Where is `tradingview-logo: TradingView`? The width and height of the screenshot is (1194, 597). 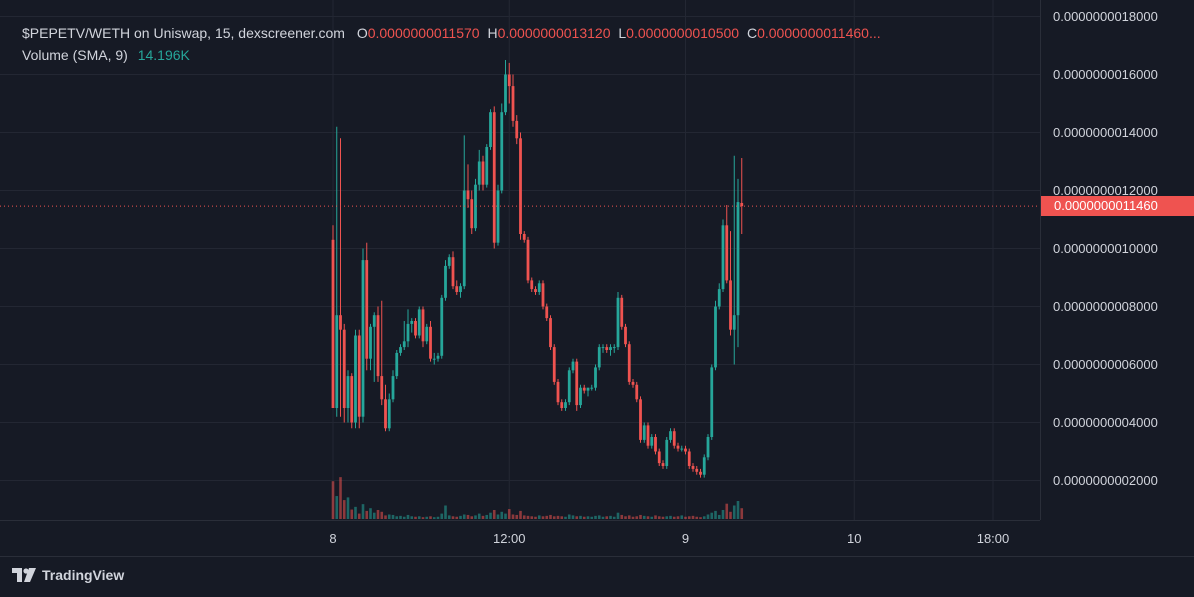 tradingview-logo: TradingView is located at coordinates (68, 575).